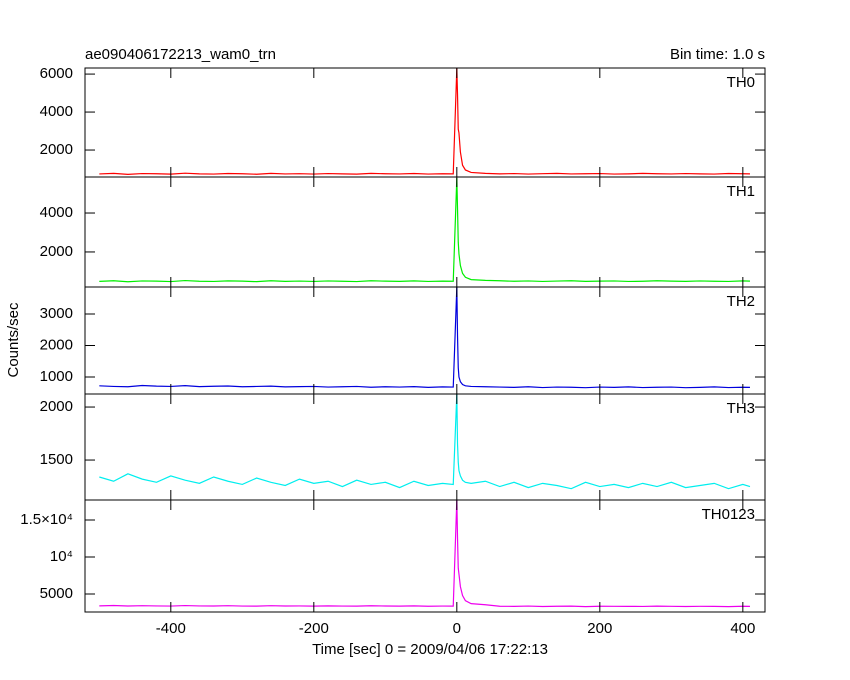  I want to click on y-tick-label: 10⁴, so click(61, 556).